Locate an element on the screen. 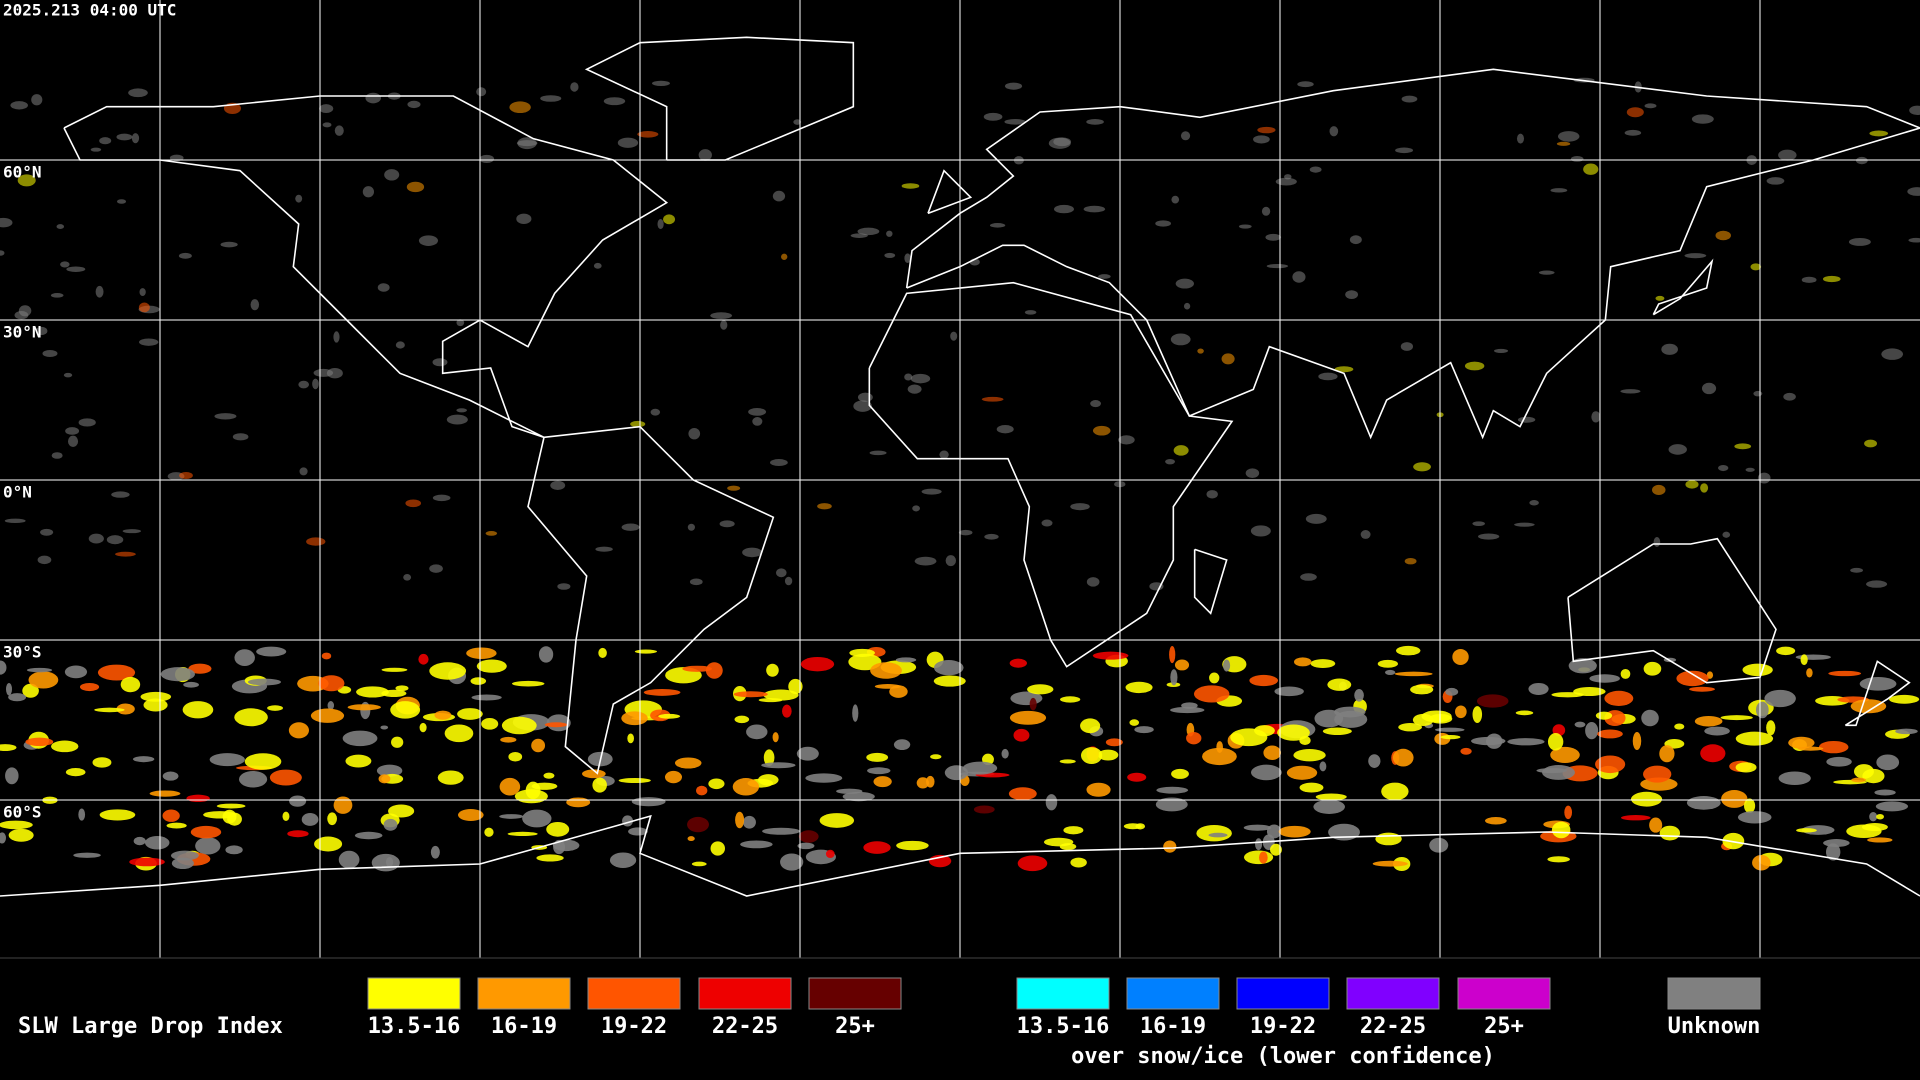  legend-title: SLW Large Drop Index is located at coordinates (150, 1026).